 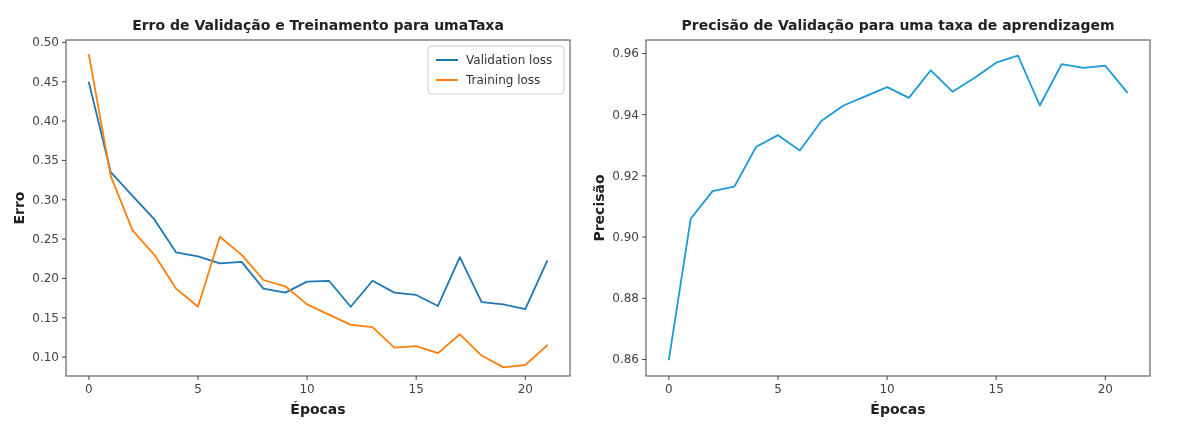 What do you see at coordinates (45, 278) in the screenshot?
I see `y-tick-label: 0.20` at bounding box center [45, 278].